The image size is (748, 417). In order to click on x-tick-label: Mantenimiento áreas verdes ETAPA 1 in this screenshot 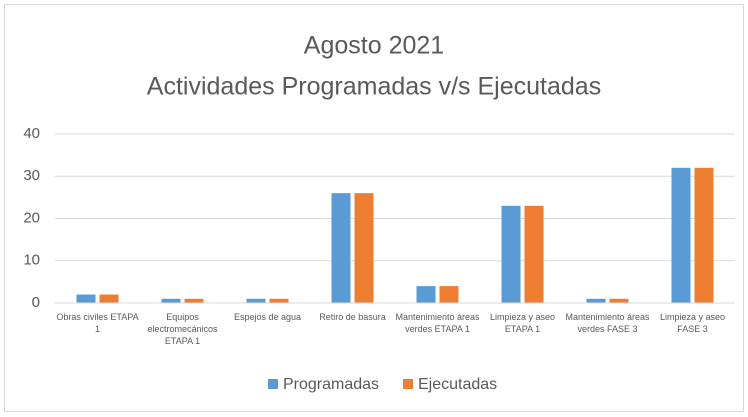, I will do `click(437, 323)`.